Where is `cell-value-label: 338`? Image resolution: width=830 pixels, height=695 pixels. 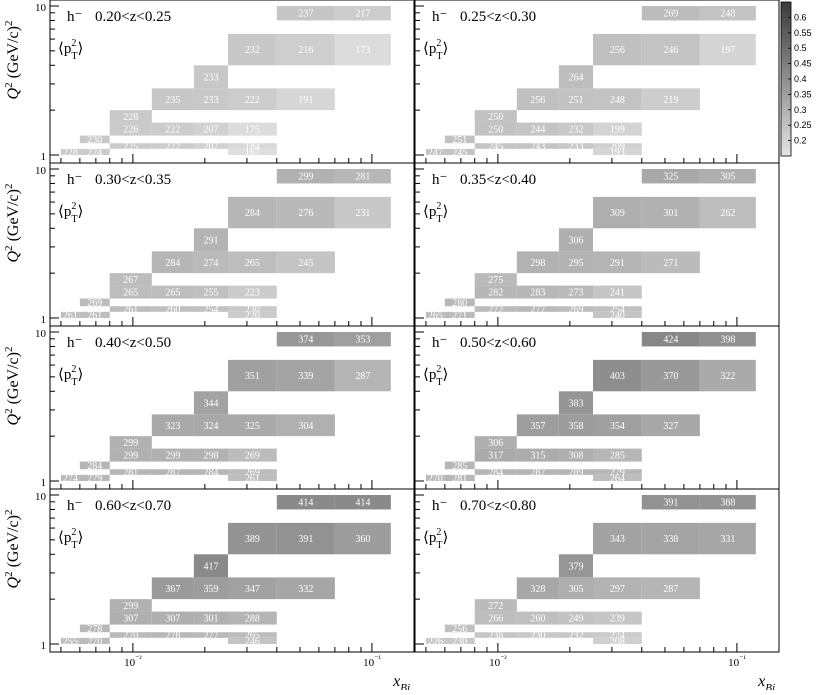
cell-value-label: 338 is located at coordinates (670, 539).